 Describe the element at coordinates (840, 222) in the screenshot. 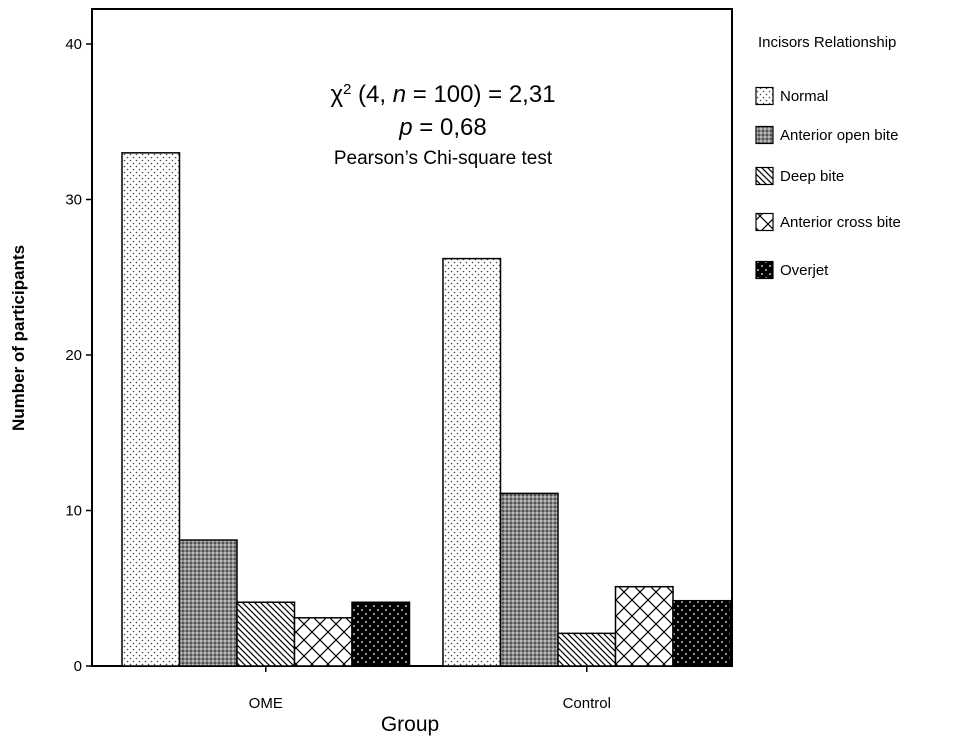

I see `legend-entry: Anterior cross bite` at that location.